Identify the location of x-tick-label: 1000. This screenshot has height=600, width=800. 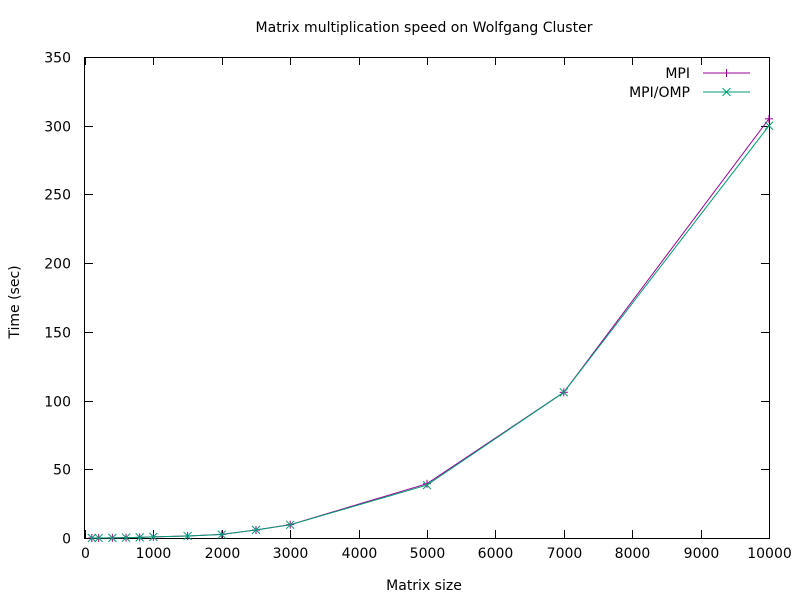
(154, 554).